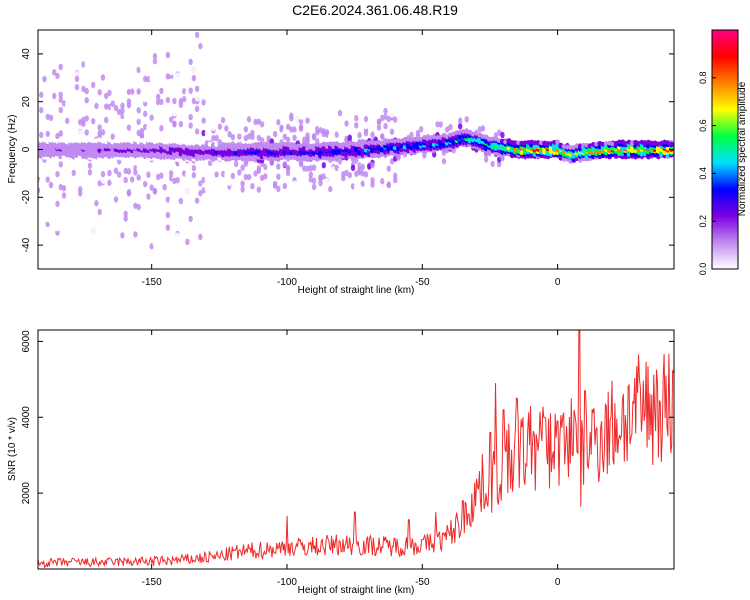 The width and height of the screenshot is (750, 600). Describe the element at coordinates (422, 282) in the screenshot. I see `x-tick-label: -50` at that location.